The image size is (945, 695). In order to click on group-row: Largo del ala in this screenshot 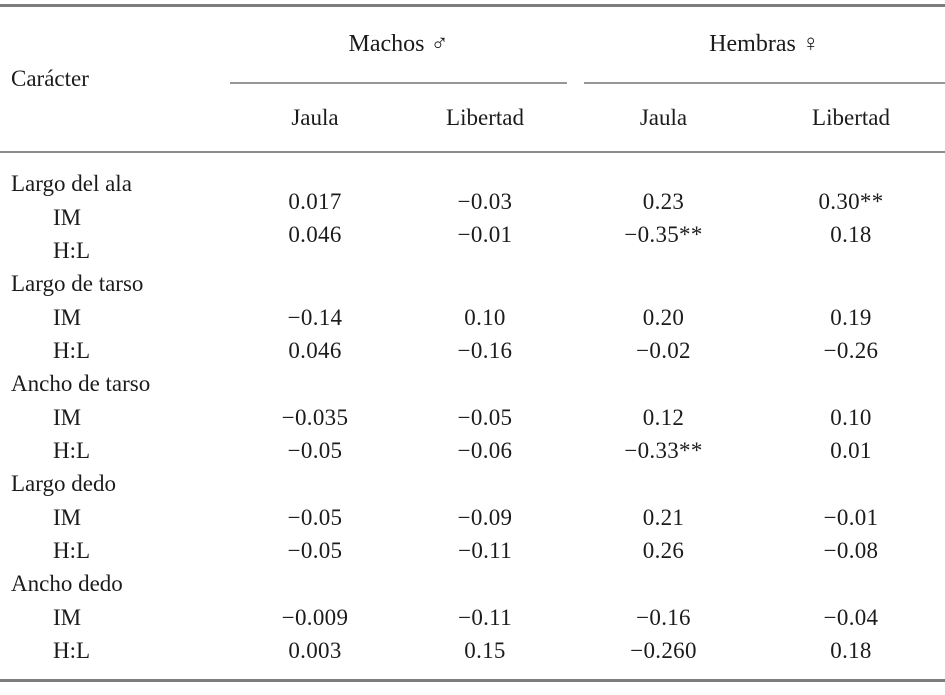, I will do `click(472, 184)`.